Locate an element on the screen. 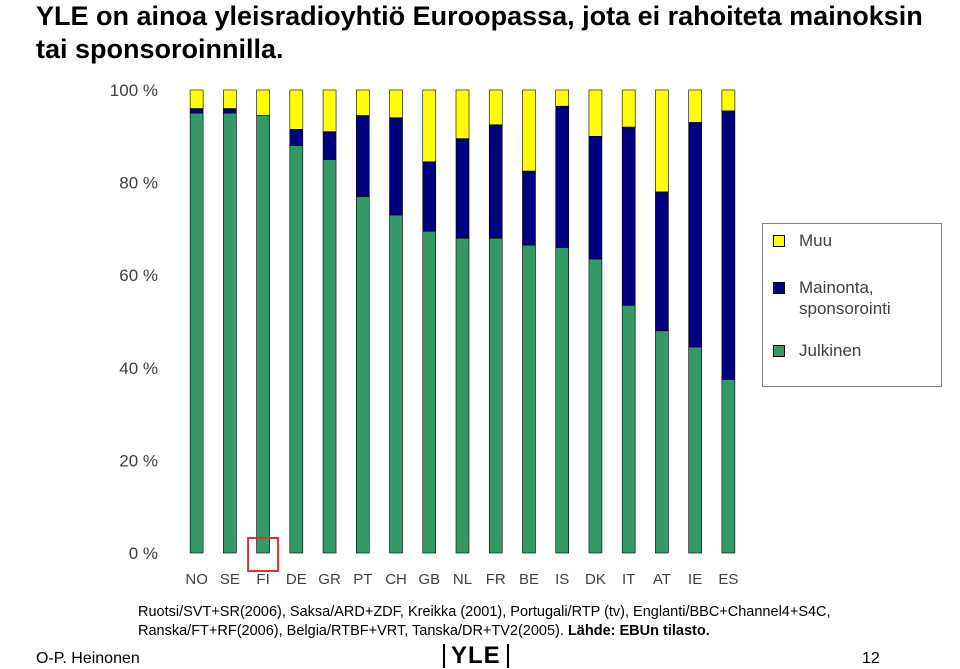 The height and width of the screenshot is (669, 960). x-tick-label-nl: NL is located at coordinates (462, 579).